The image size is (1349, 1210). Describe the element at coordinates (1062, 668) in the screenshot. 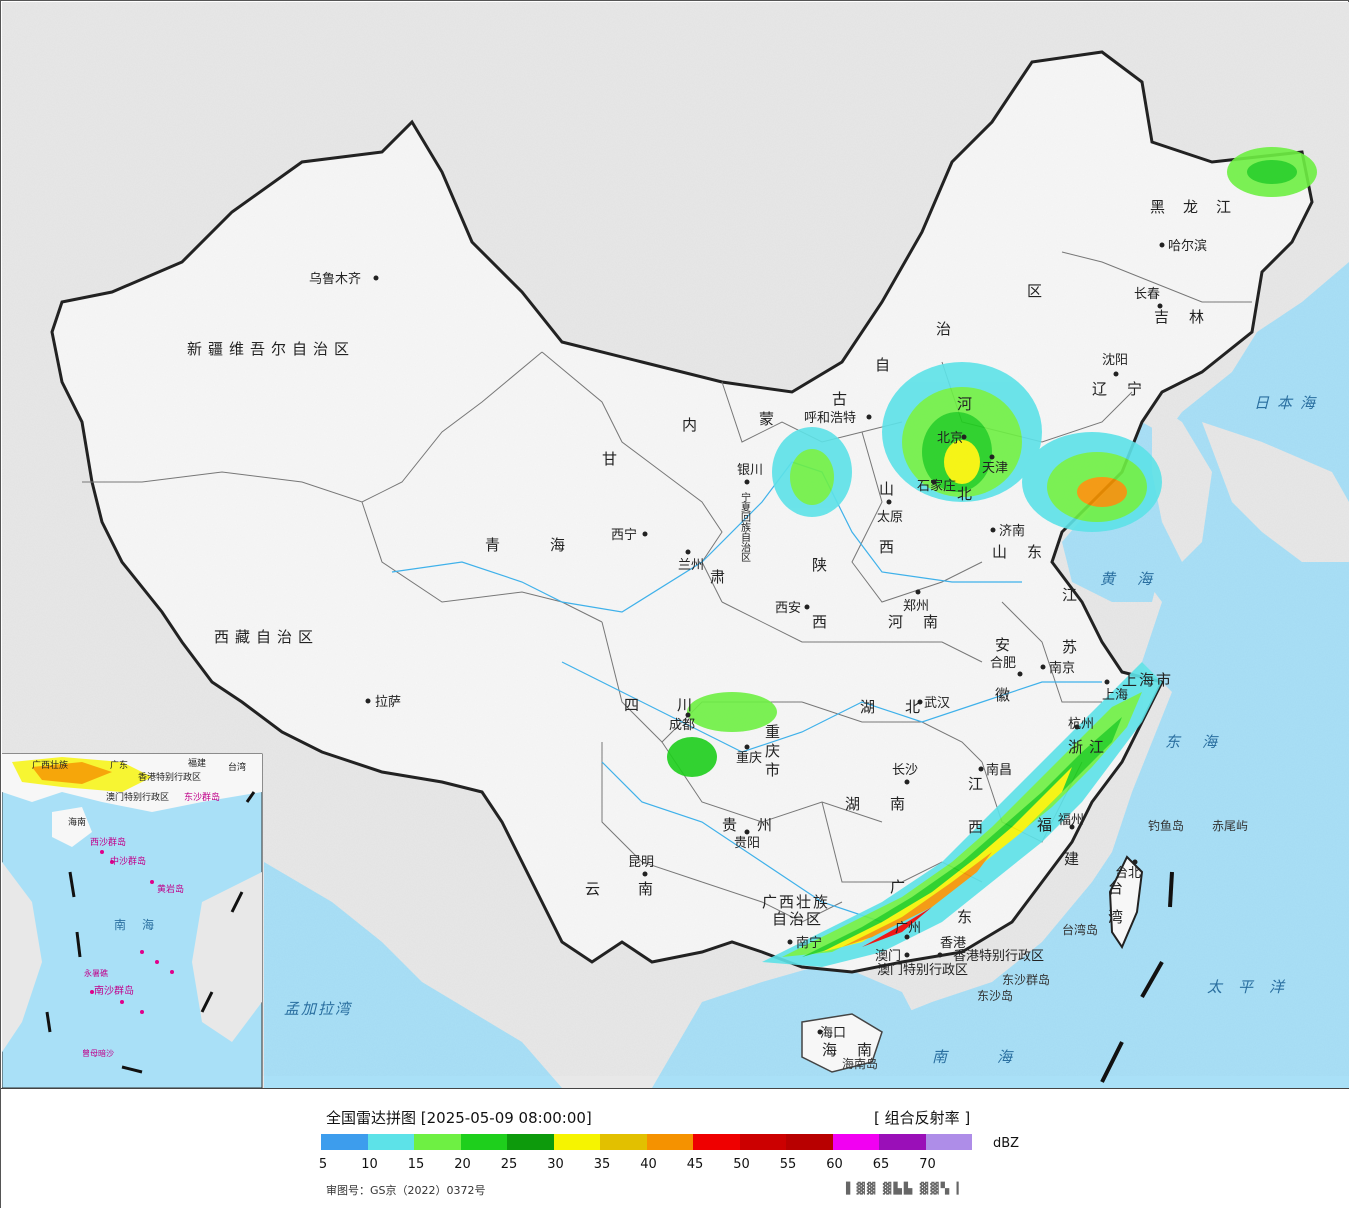

I see `city-nanjing: 南京` at that location.